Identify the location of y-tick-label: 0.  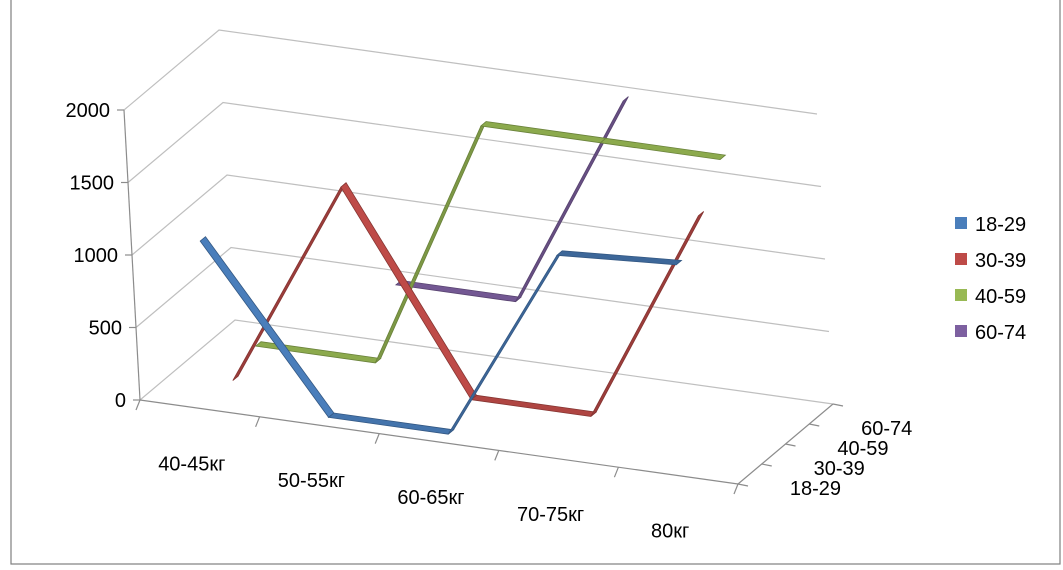
(120, 401).